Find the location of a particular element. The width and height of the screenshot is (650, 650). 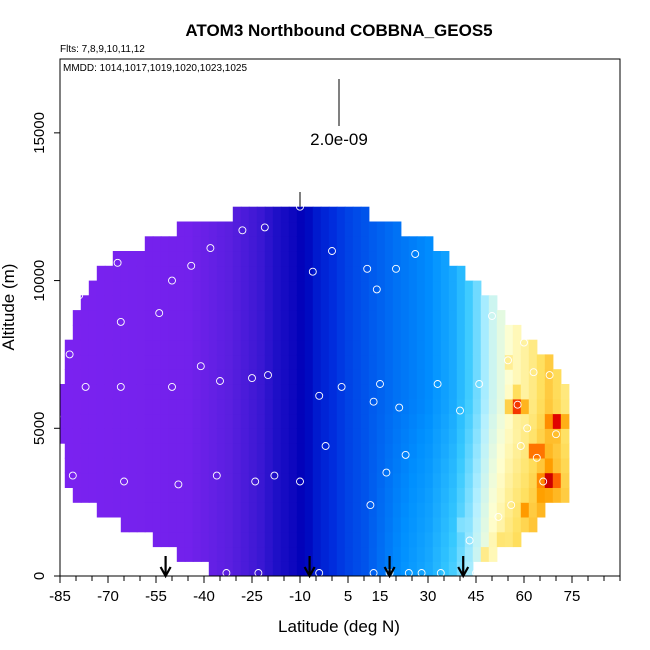

y-tick-label: 0 is located at coordinates (39, 576).